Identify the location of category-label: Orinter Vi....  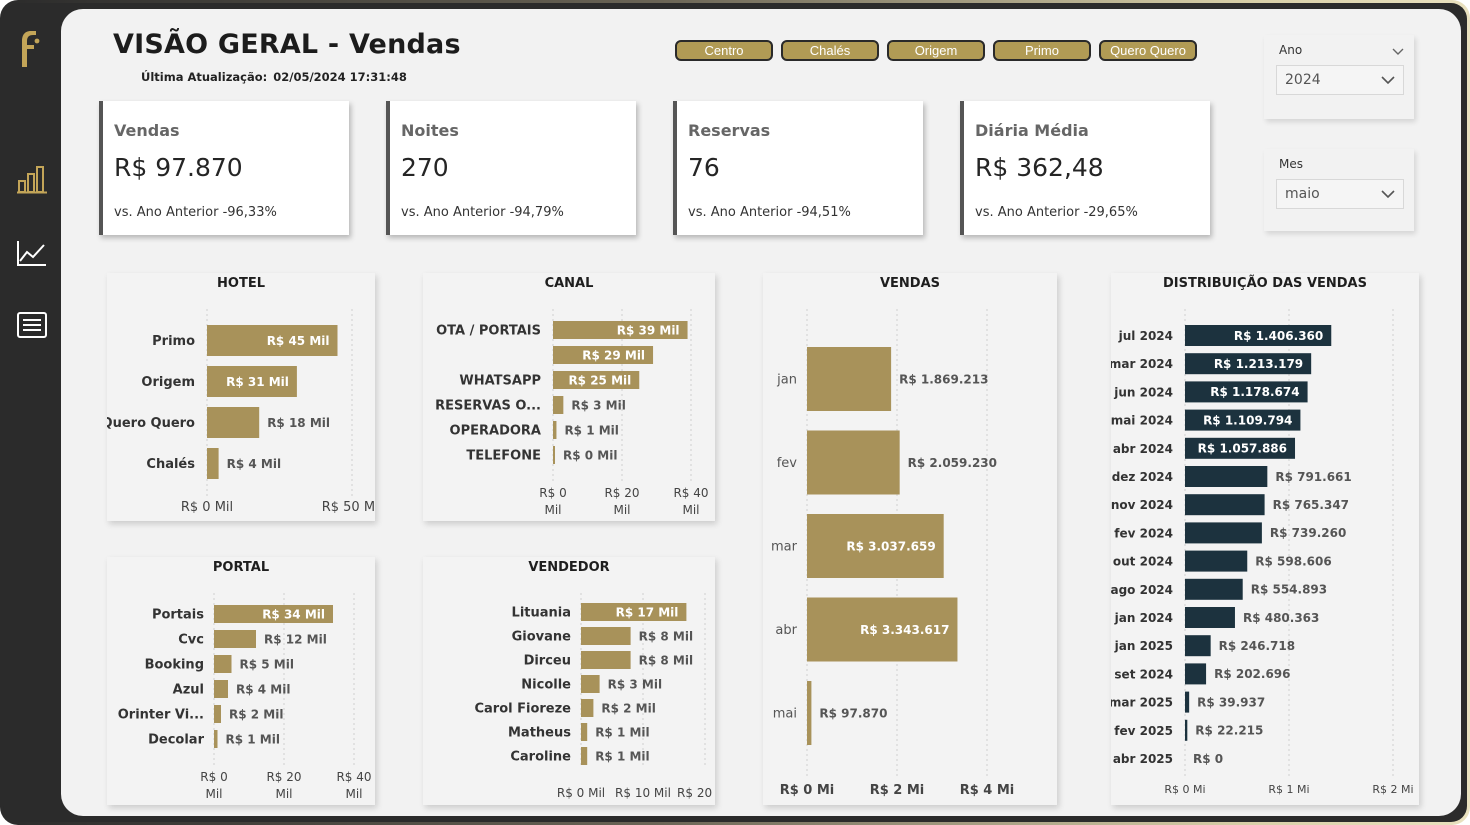
(161, 715).